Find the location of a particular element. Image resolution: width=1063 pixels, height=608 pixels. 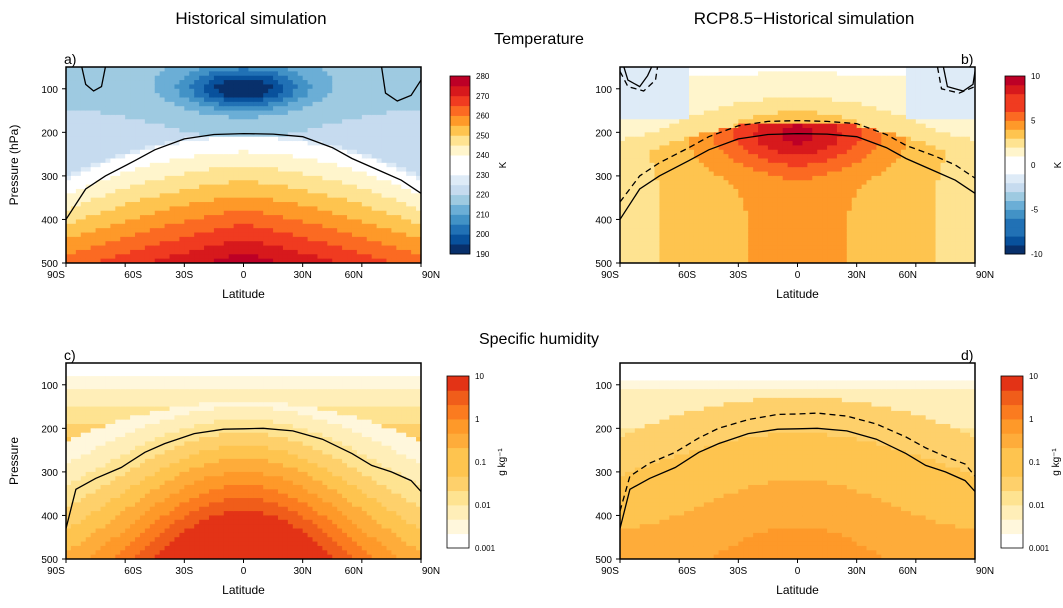

colorbar-tick-label: 260 is located at coordinates (483, 116).